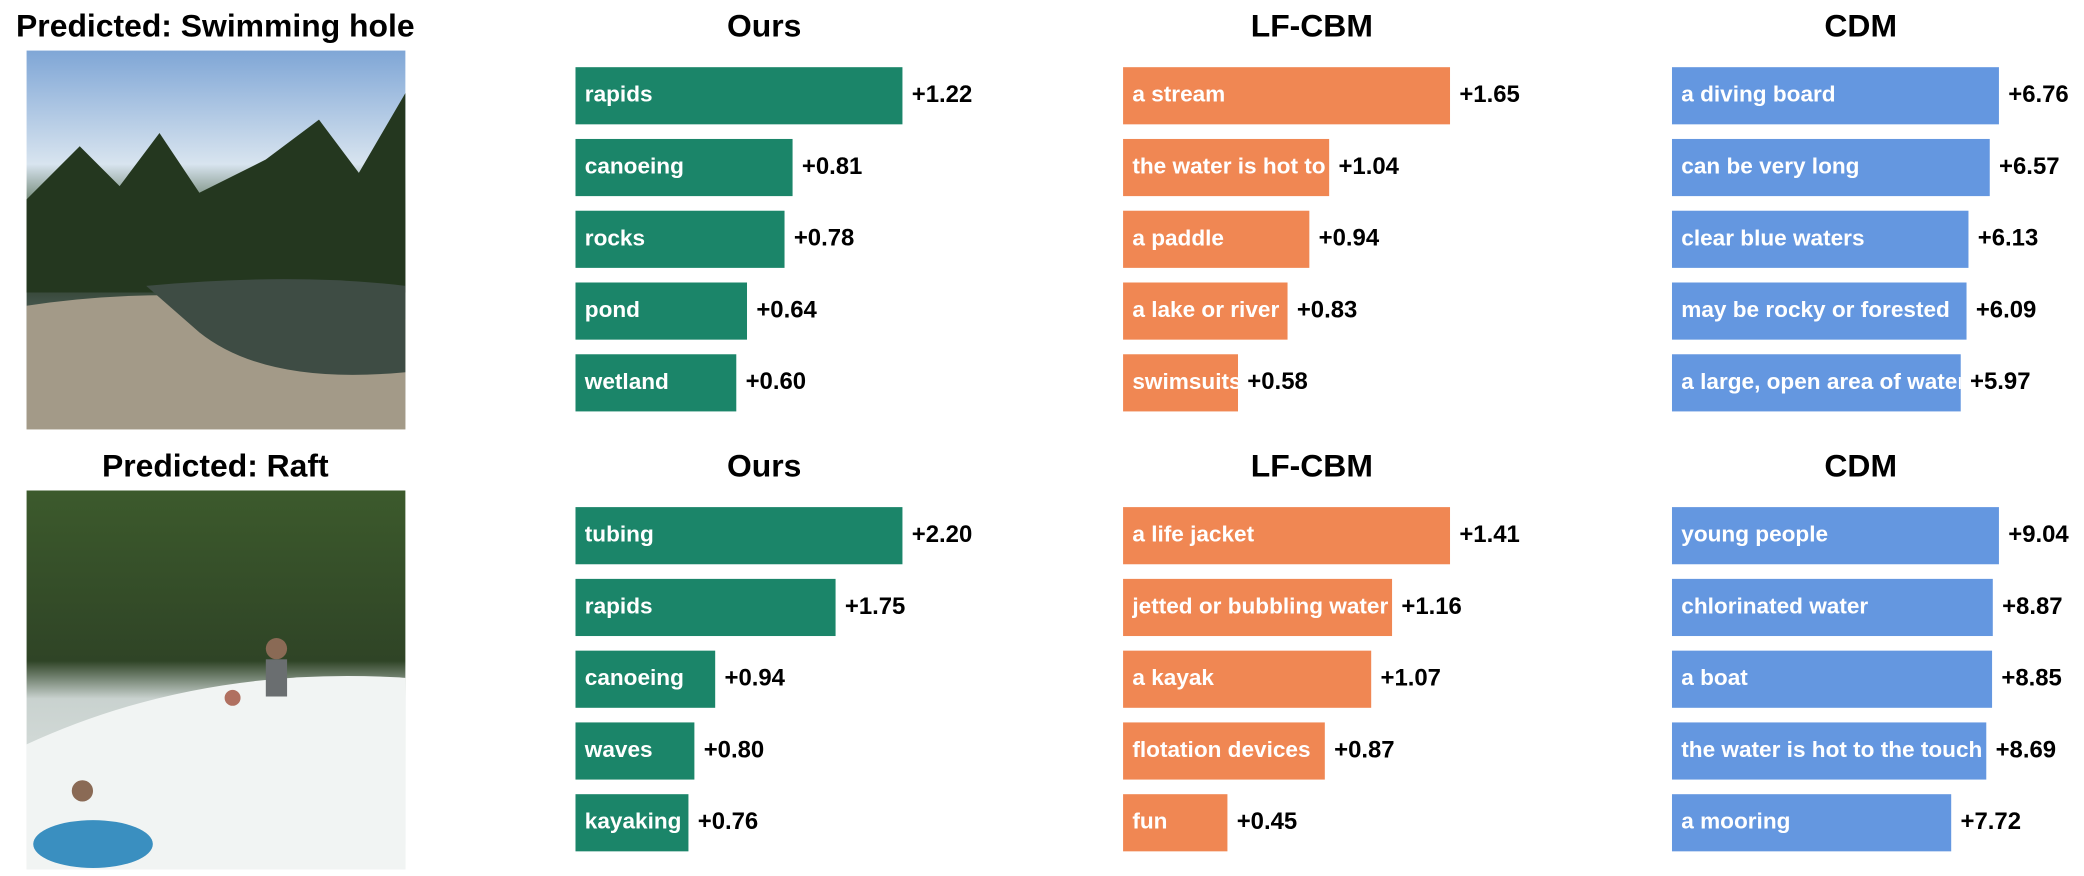 The image size is (2084, 876). Describe the element at coordinates (734, 749) in the screenshot. I see `value-label: +0.80` at that location.